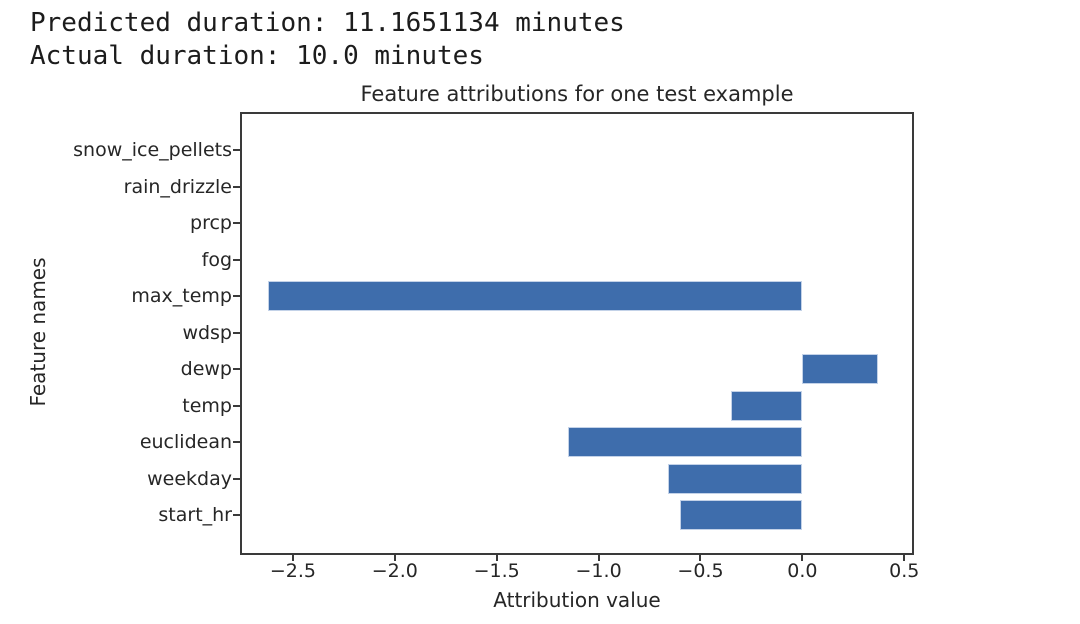 Image resolution: width=1080 pixels, height=624 pixels. Describe the element at coordinates (741, 515) in the screenshot. I see `bar-start_hr` at that location.